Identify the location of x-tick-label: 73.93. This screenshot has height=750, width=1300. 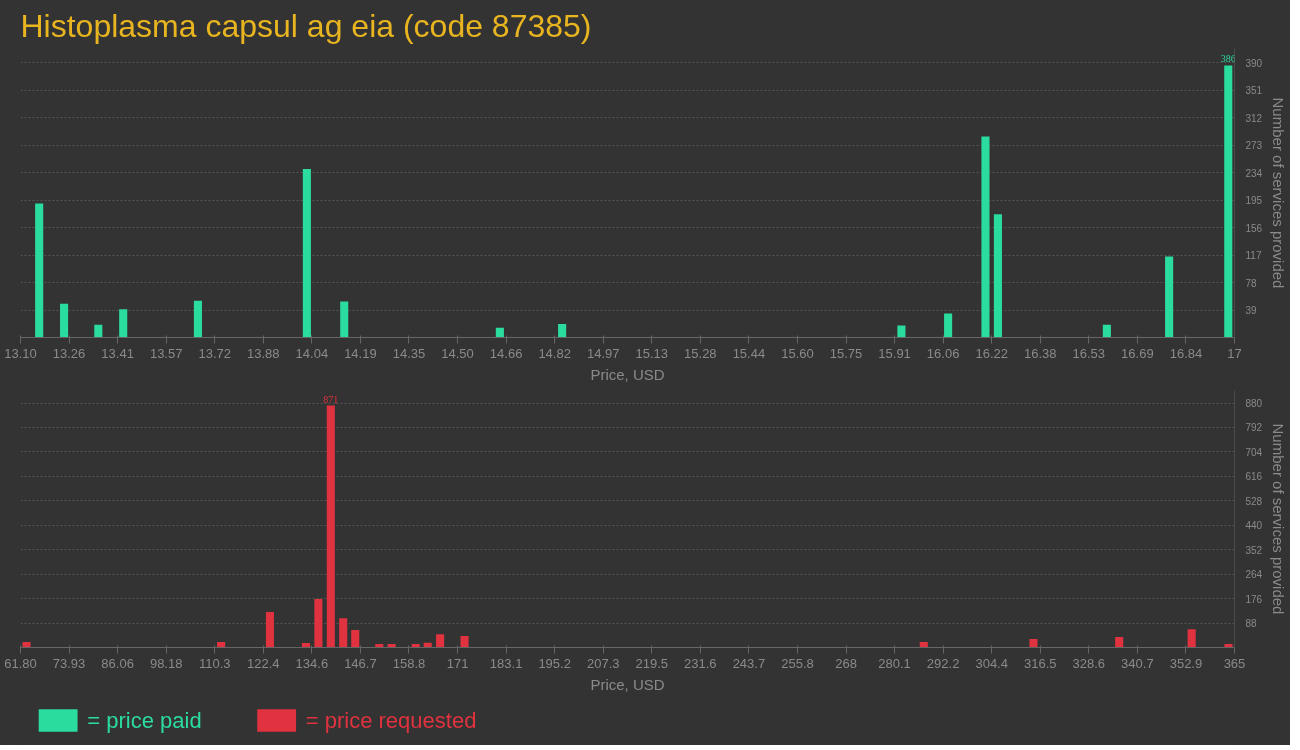
(69, 663).